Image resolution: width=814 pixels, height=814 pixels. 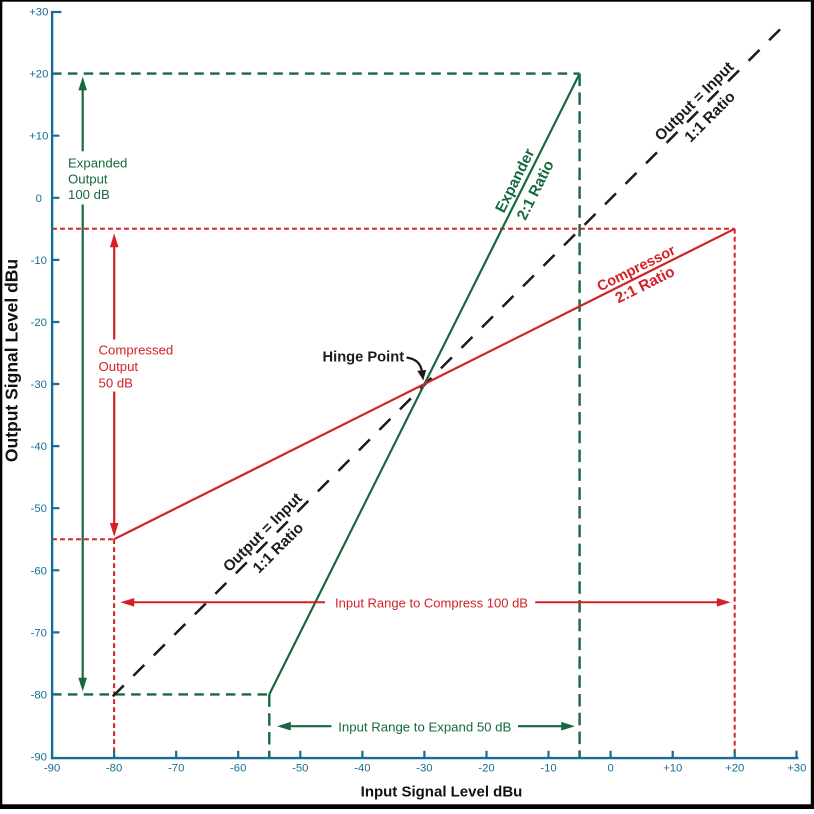 What do you see at coordinates (442, 792) in the screenshot?
I see `svg-text: Input Signal Level dBu` at bounding box center [442, 792].